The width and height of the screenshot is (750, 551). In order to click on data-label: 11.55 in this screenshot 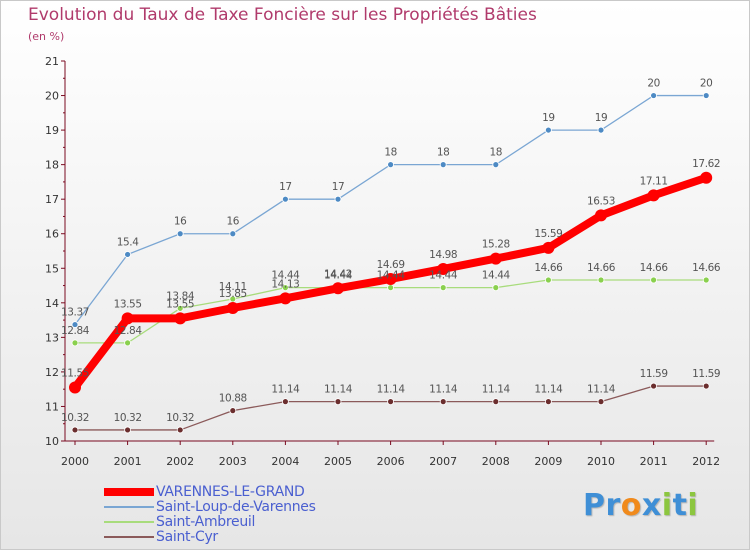, I will do `click(75, 373)`.